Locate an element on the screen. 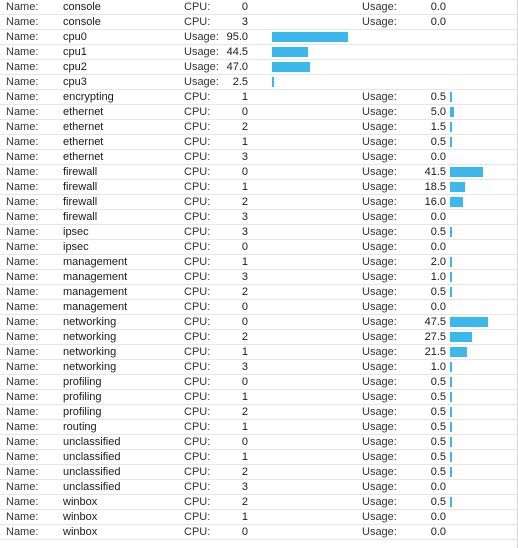  list-item: Name: unclassified CPU: 0 Usage: 0.5 is located at coordinates (258, 442).